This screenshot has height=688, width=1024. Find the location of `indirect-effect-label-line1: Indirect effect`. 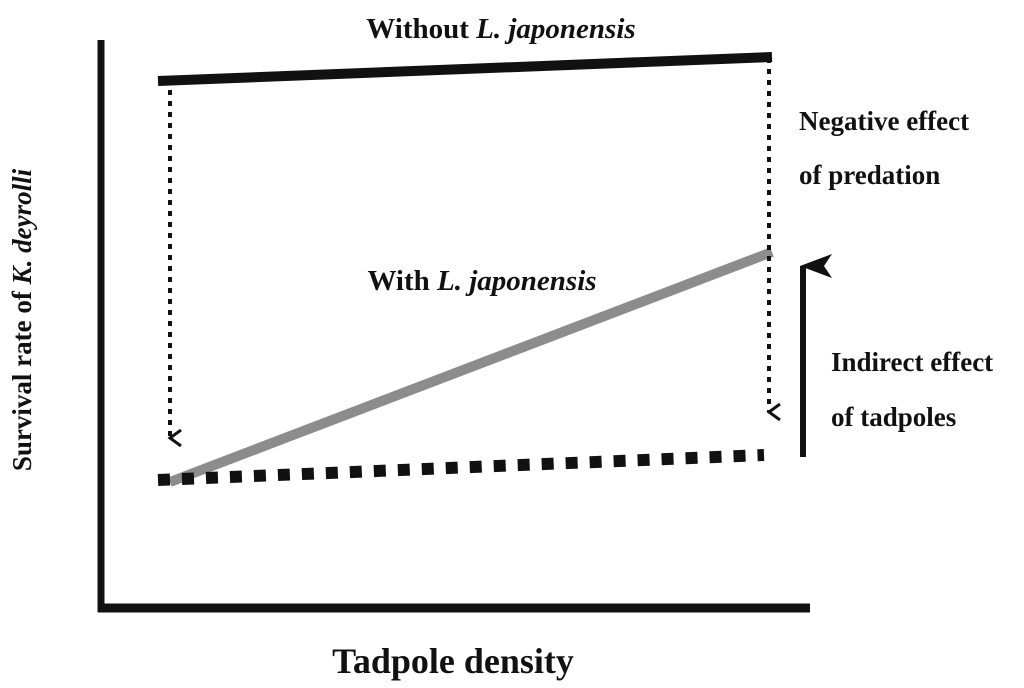

indirect-effect-label-line1: Indirect effect is located at coordinates (912, 362).